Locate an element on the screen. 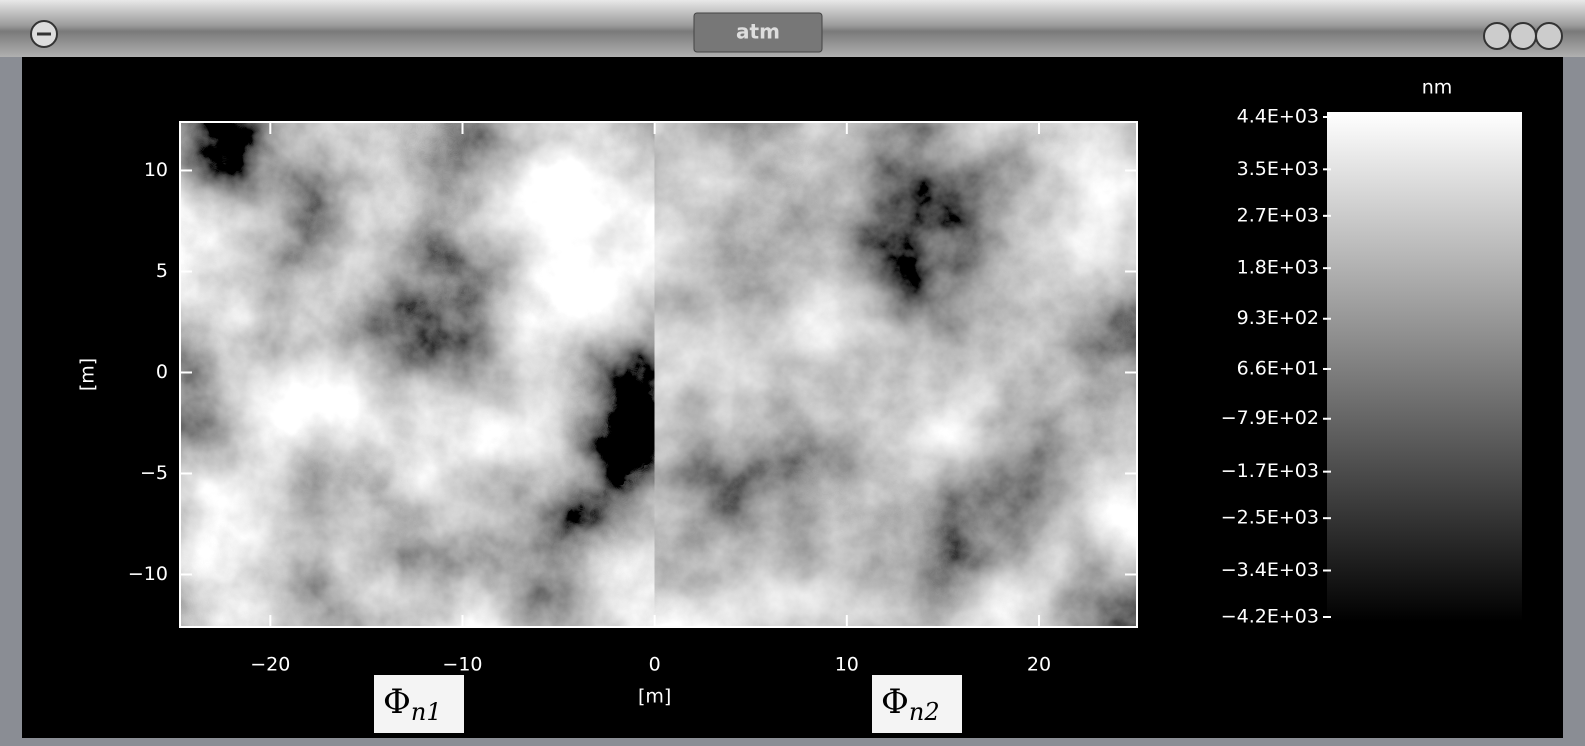 This screenshot has width=1585, height=746. y-tick-label: 10 is located at coordinates (156, 170).